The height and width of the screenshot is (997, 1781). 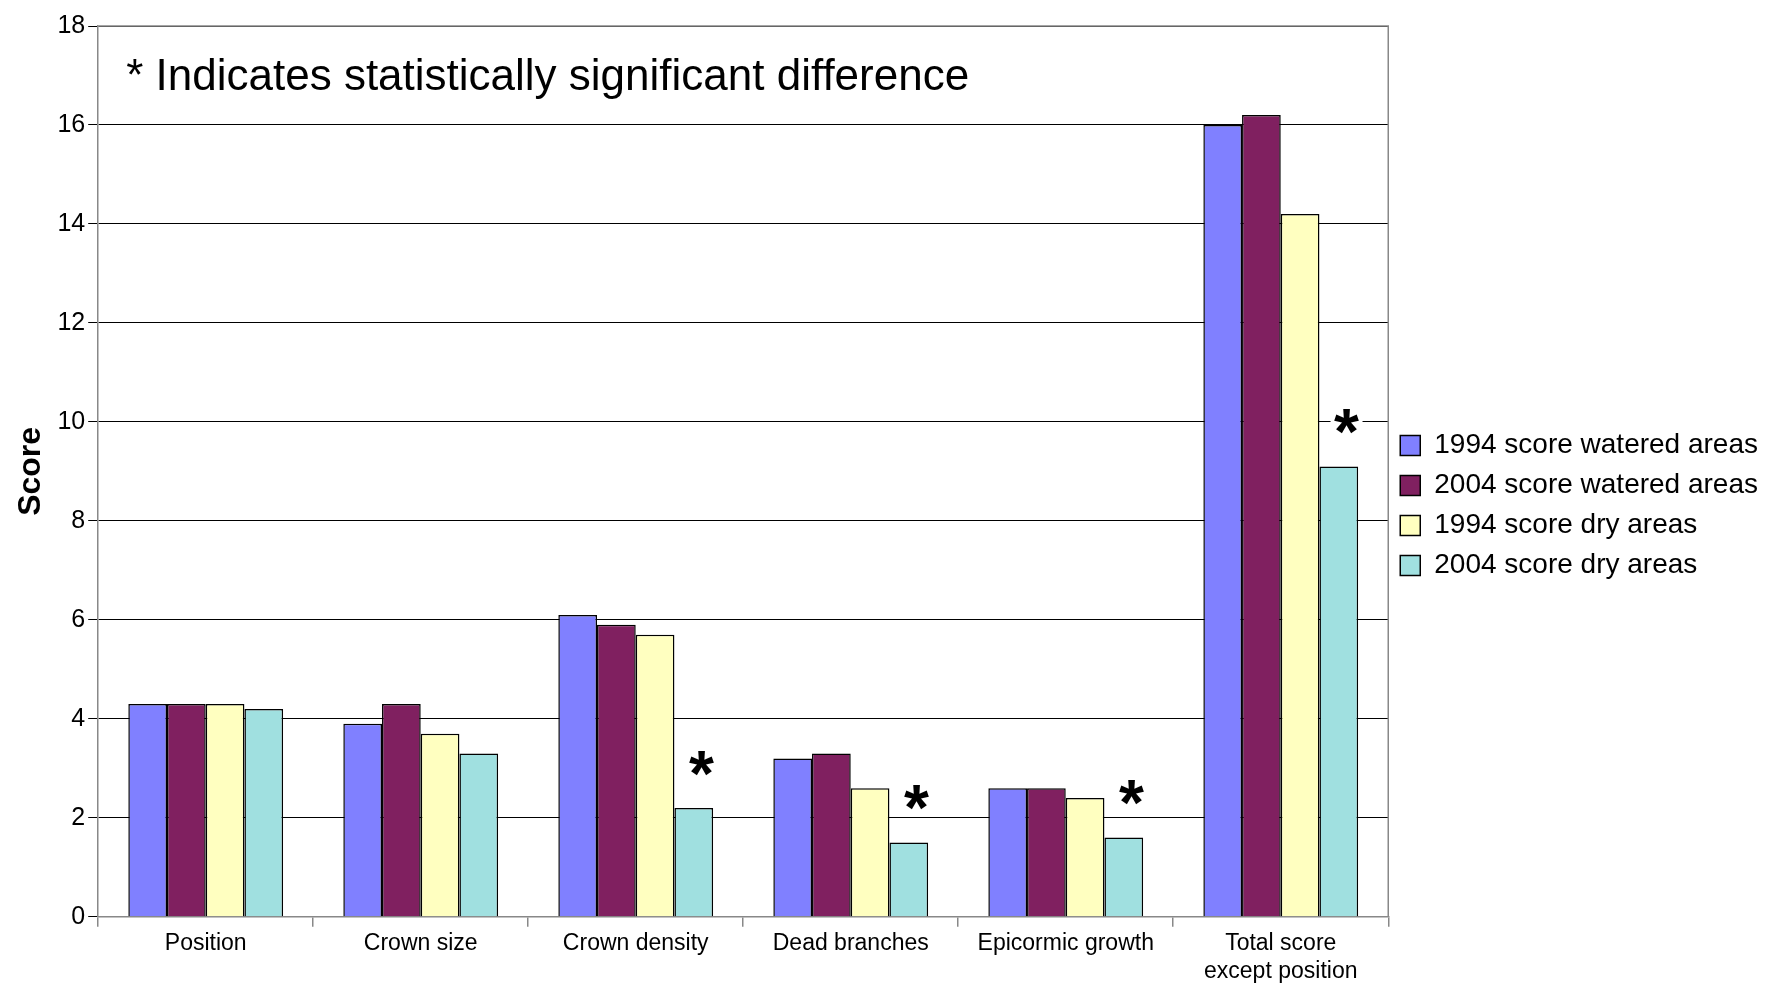 What do you see at coordinates (71, 320) in the screenshot?
I see `y-tick-label: 12` at bounding box center [71, 320].